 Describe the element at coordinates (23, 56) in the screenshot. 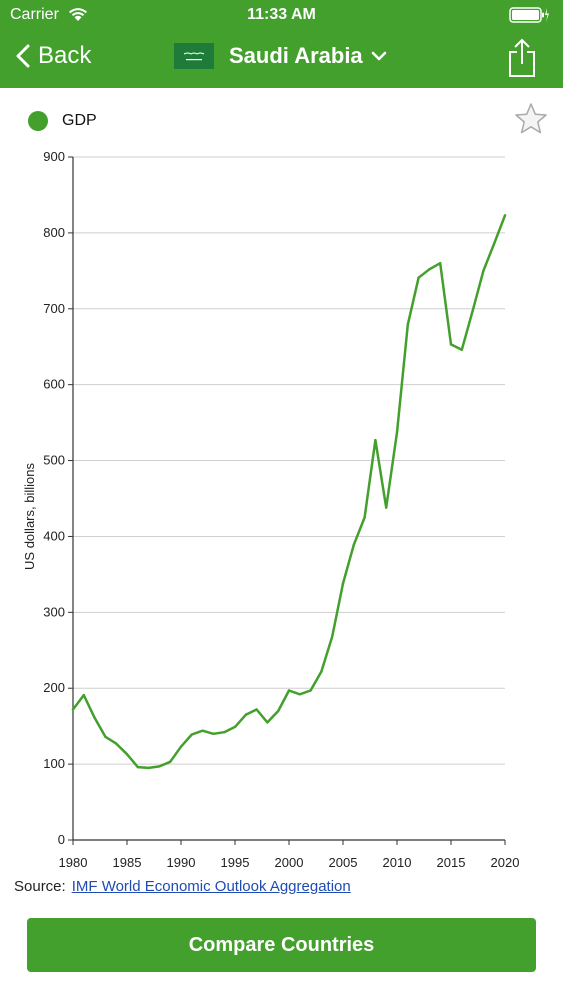

I see `chevron-left-icon` at that location.